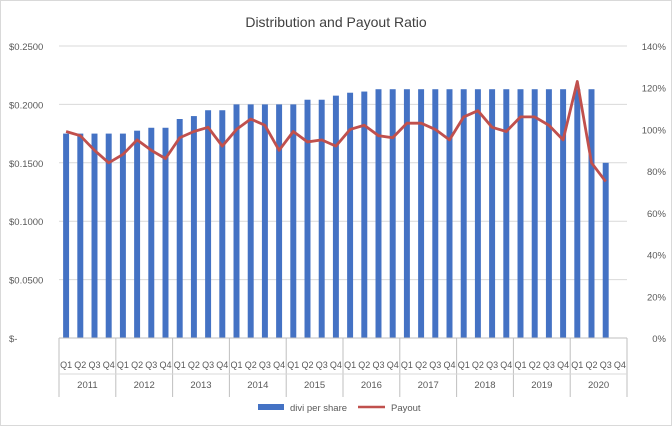  I want to click on y-right-tick-label: 20%, so click(657, 297).